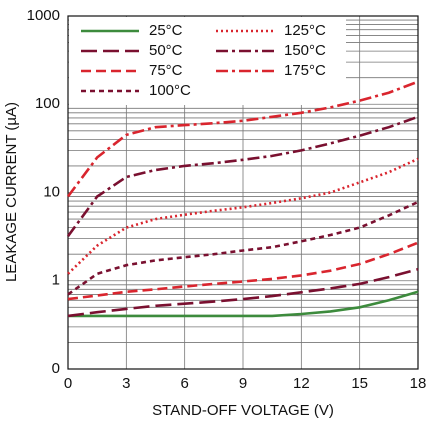 The height and width of the screenshot is (423, 430). What do you see at coordinates (126, 383) in the screenshot?
I see `x-tick-label: 3` at bounding box center [126, 383].